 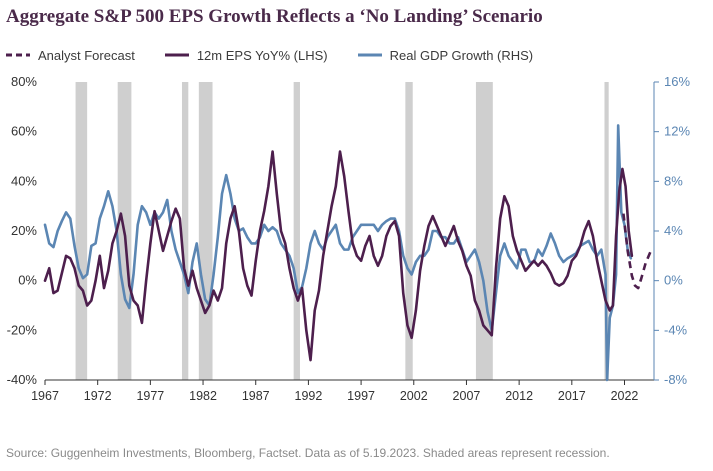 I want to click on legend-label-eps-yoy: 12m EPS YoY% (LHS), so click(x=262, y=55).